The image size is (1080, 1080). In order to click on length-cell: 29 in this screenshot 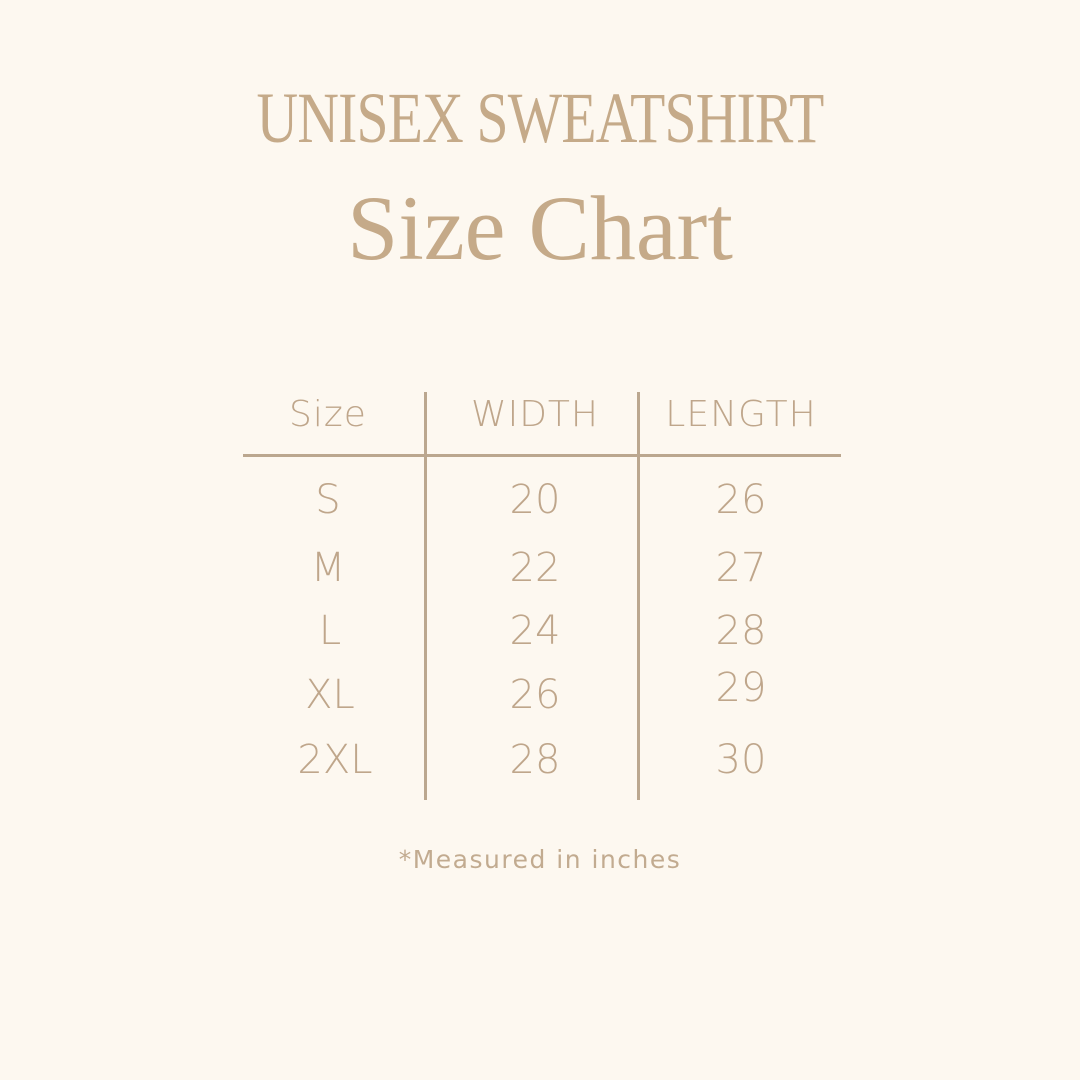, I will do `click(741, 688)`.